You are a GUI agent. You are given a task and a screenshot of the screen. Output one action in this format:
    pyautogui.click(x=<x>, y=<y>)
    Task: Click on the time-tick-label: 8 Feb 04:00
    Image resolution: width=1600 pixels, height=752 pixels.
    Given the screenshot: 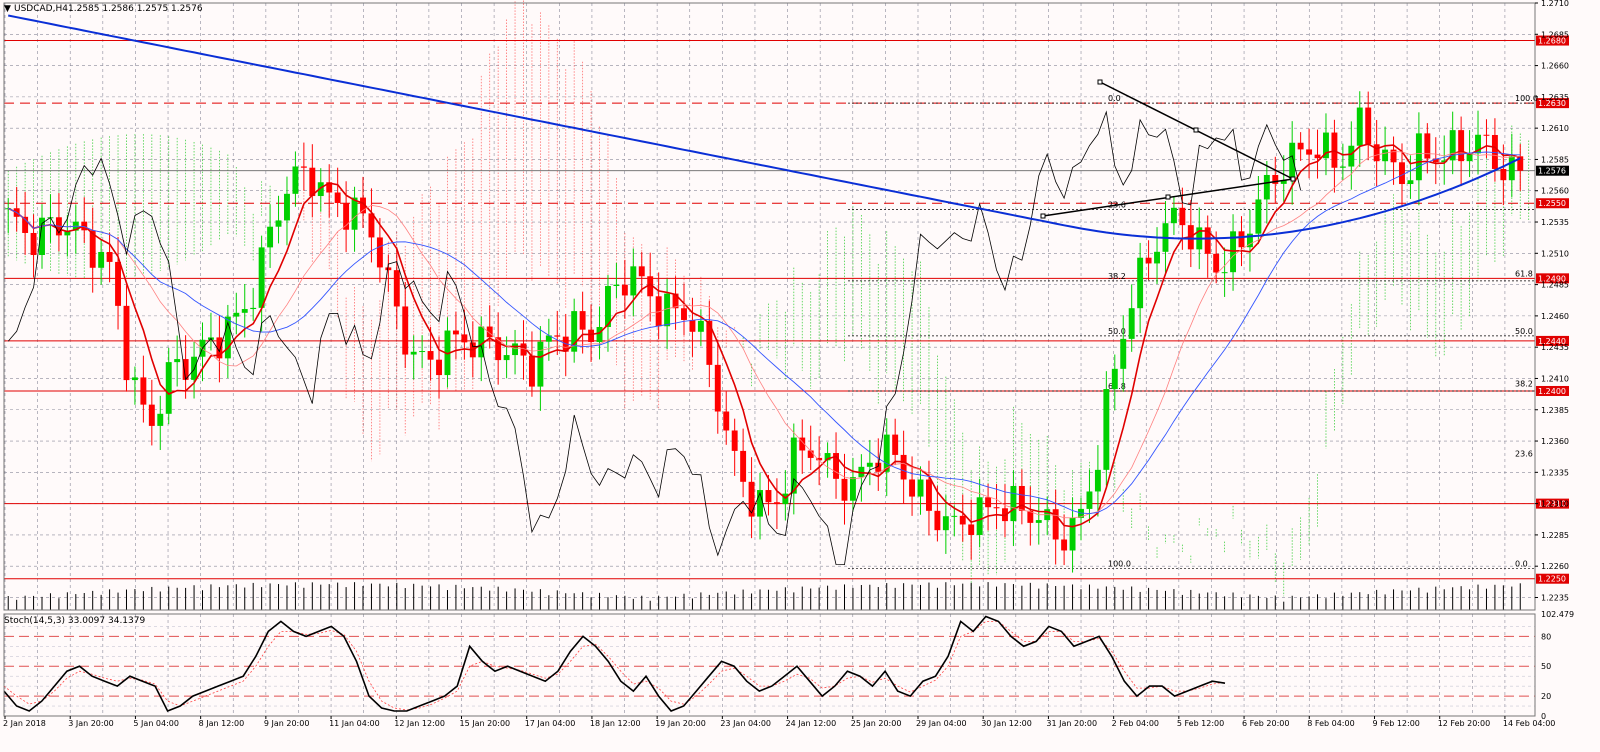 What is the action you would take?
    pyautogui.click(x=1330, y=723)
    